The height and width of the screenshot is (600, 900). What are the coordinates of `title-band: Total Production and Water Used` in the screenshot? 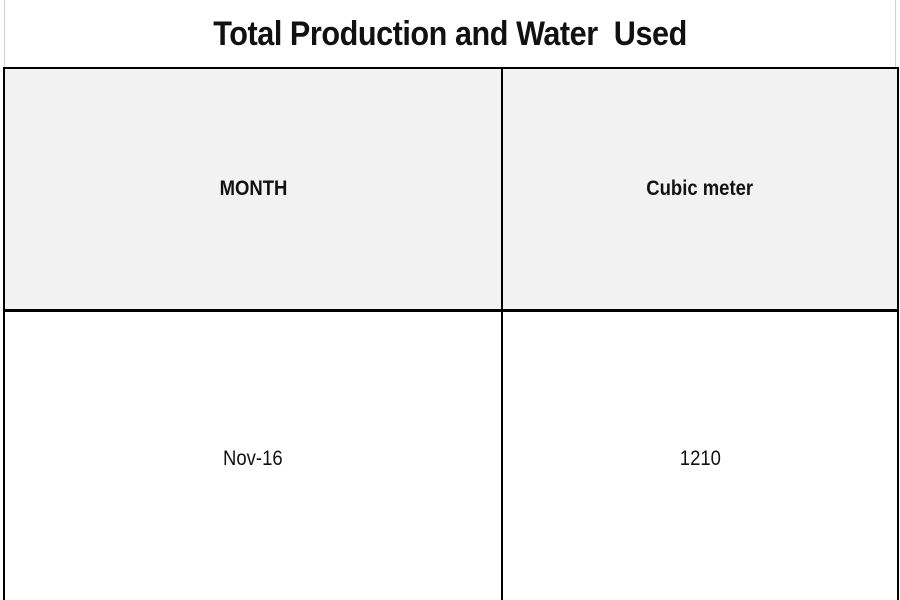 It's located at (450, 33).